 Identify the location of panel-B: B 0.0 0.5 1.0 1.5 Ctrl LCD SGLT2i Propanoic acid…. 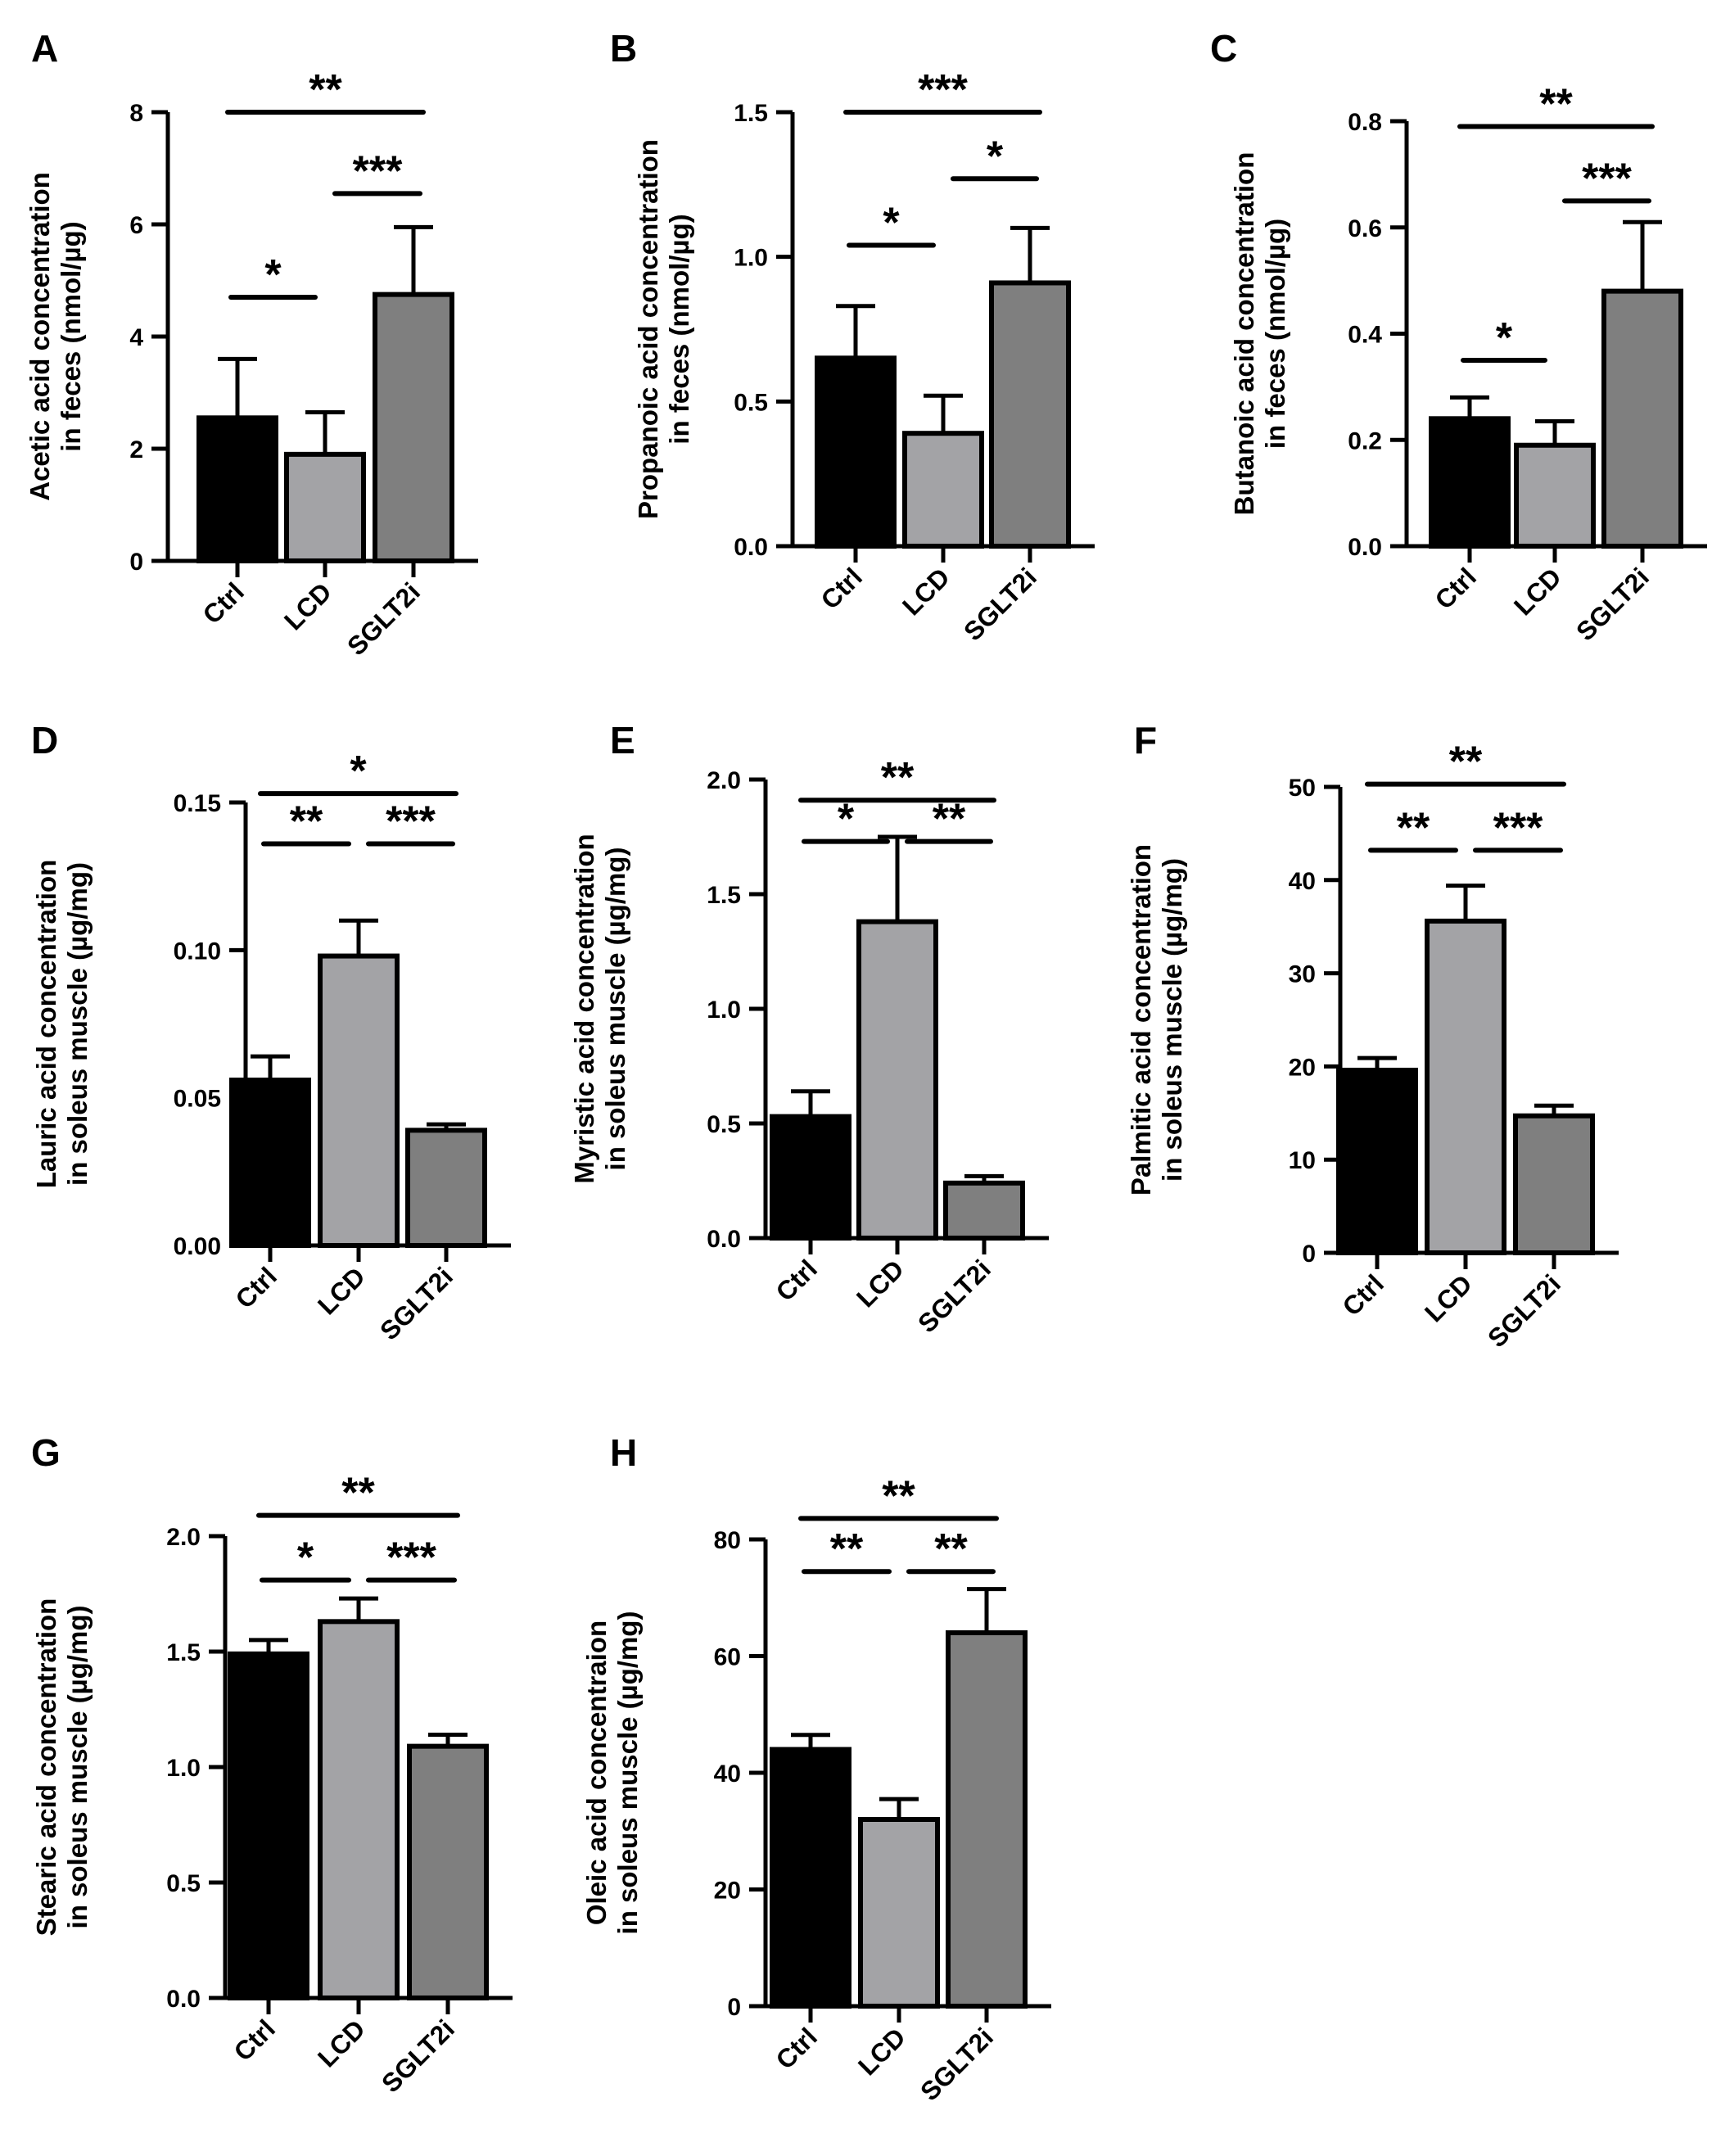
(852, 336).